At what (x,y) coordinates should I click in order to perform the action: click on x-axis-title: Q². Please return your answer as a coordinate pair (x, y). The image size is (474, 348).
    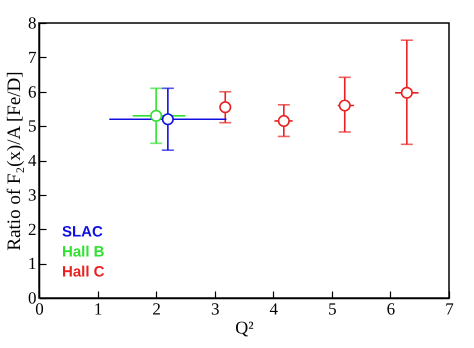
    Looking at the image, I should click on (244, 328).